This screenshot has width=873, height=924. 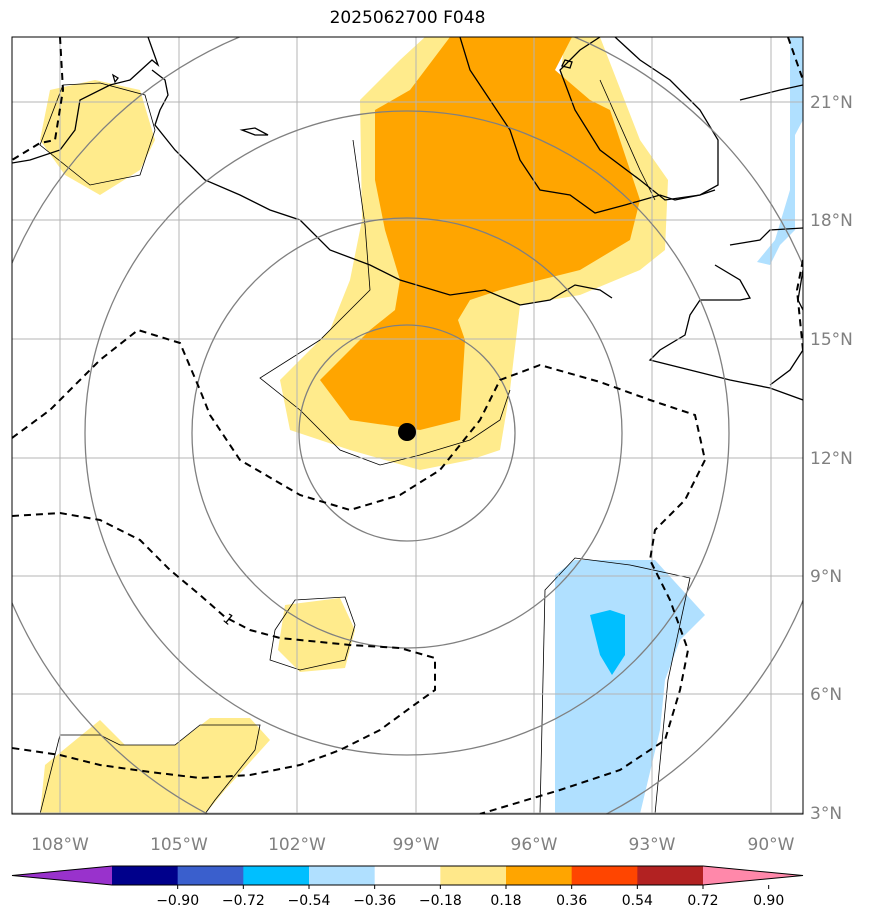 What do you see at coordinates (440, 901) in the screenshot?
I see `colorbar-label: −0.18` at bounding box center [440, 901].